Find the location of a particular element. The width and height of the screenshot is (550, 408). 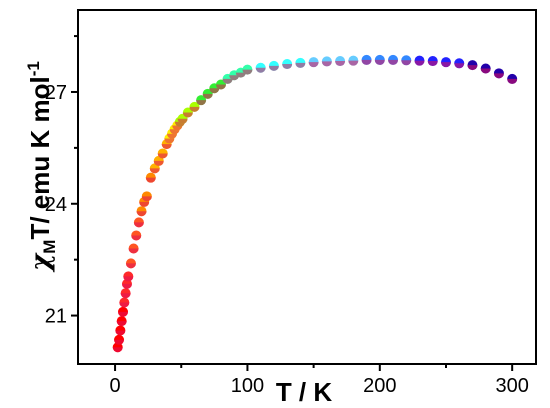

y-axis-title-sup: -1 is located at coordinates (33, 68).